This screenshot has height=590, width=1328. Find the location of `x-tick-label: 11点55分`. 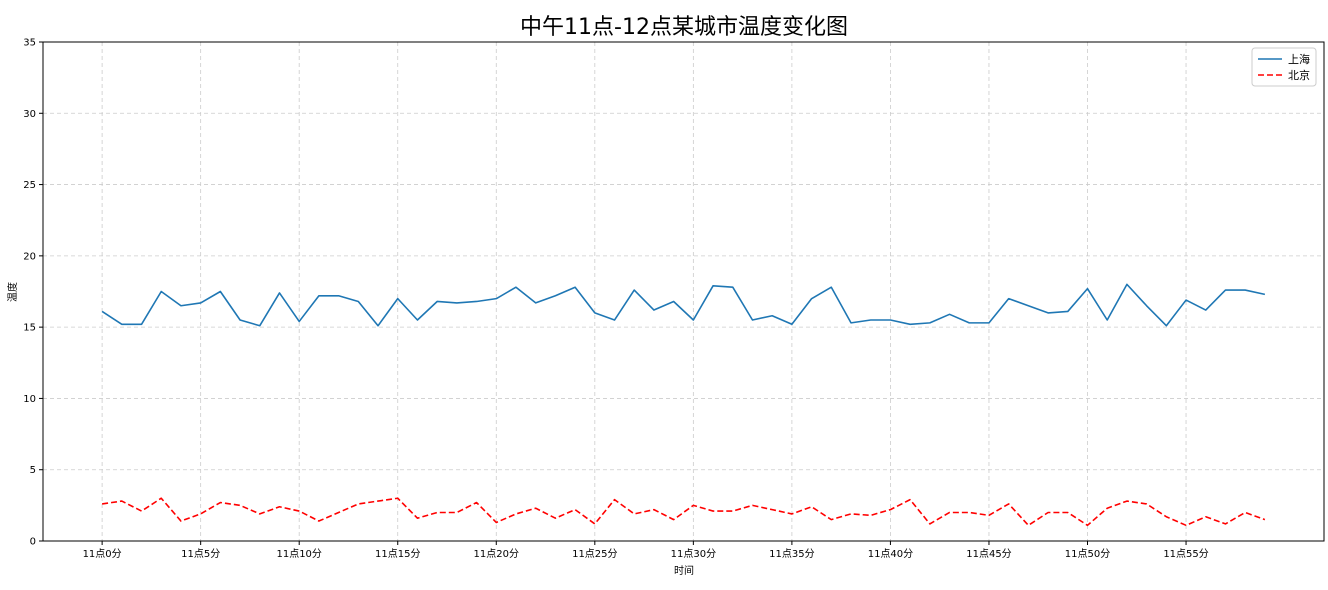

x-tick-label: 11点55分 is located at coordinates (1185, 554).